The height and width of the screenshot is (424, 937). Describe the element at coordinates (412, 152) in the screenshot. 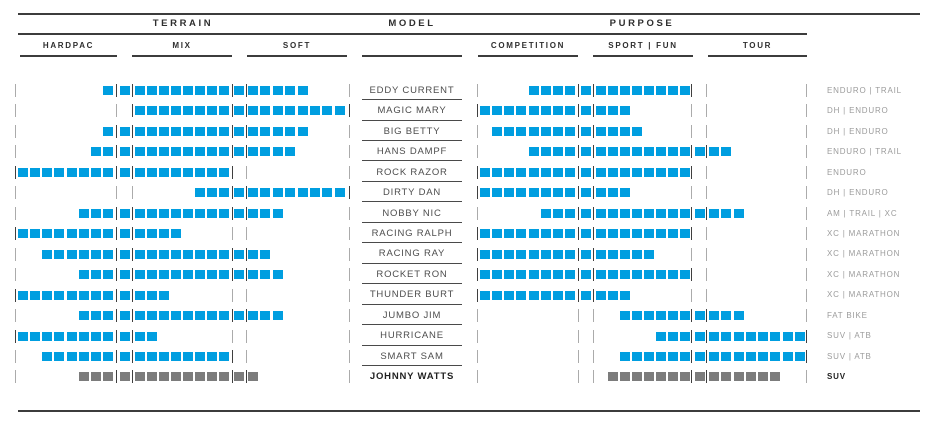

I see `model-label: HANS DAMPF` at that location.